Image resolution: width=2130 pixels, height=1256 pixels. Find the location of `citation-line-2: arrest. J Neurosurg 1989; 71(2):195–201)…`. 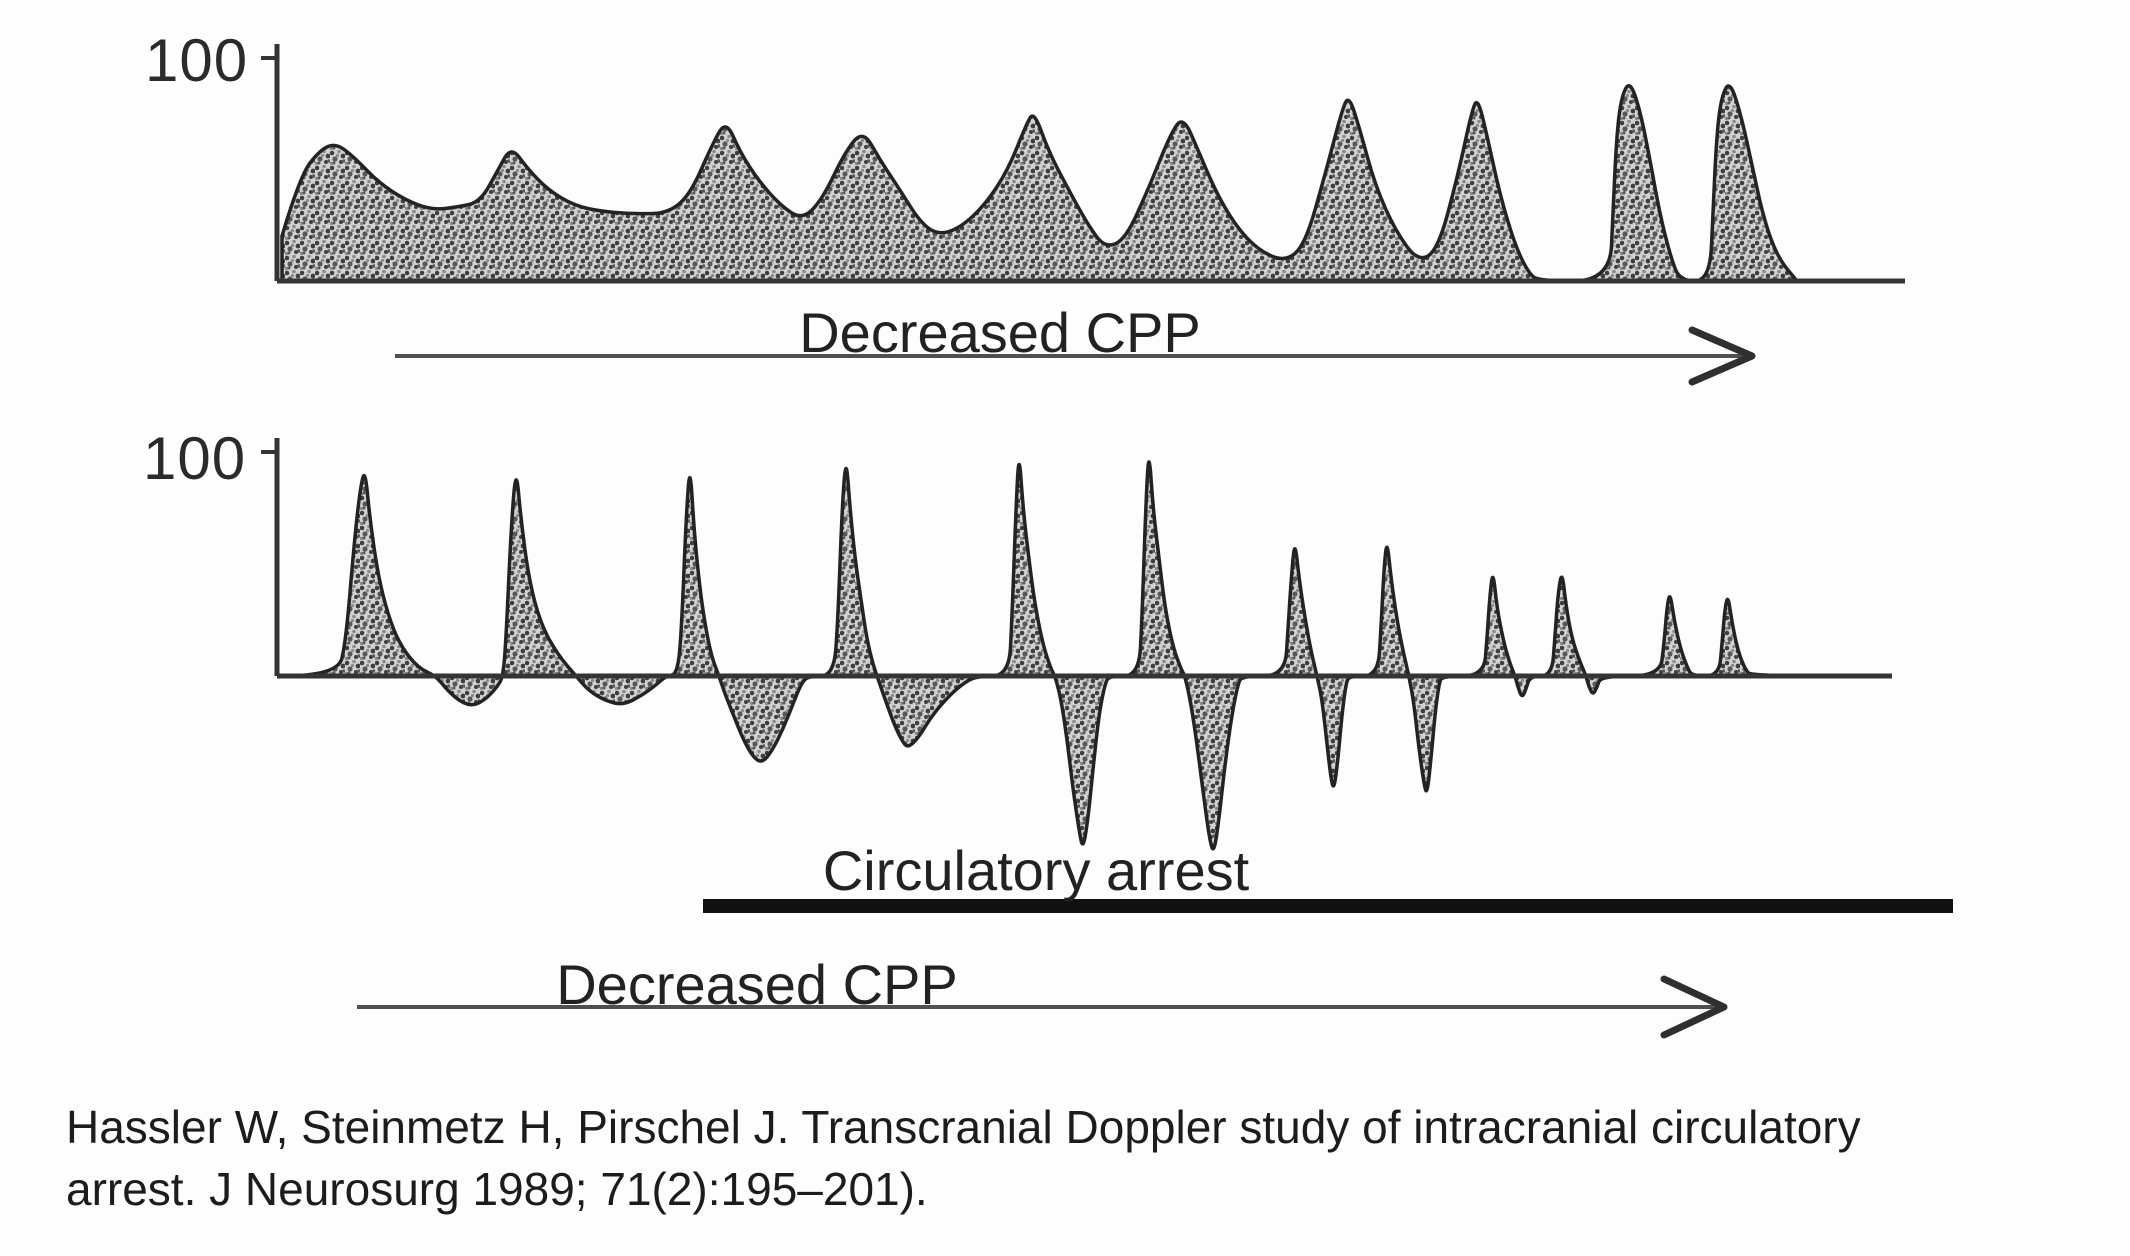

citation-line-2: arrest. J Neurosurg 1989; 71(2):195–201)… is located at coordinates (497, 1189).